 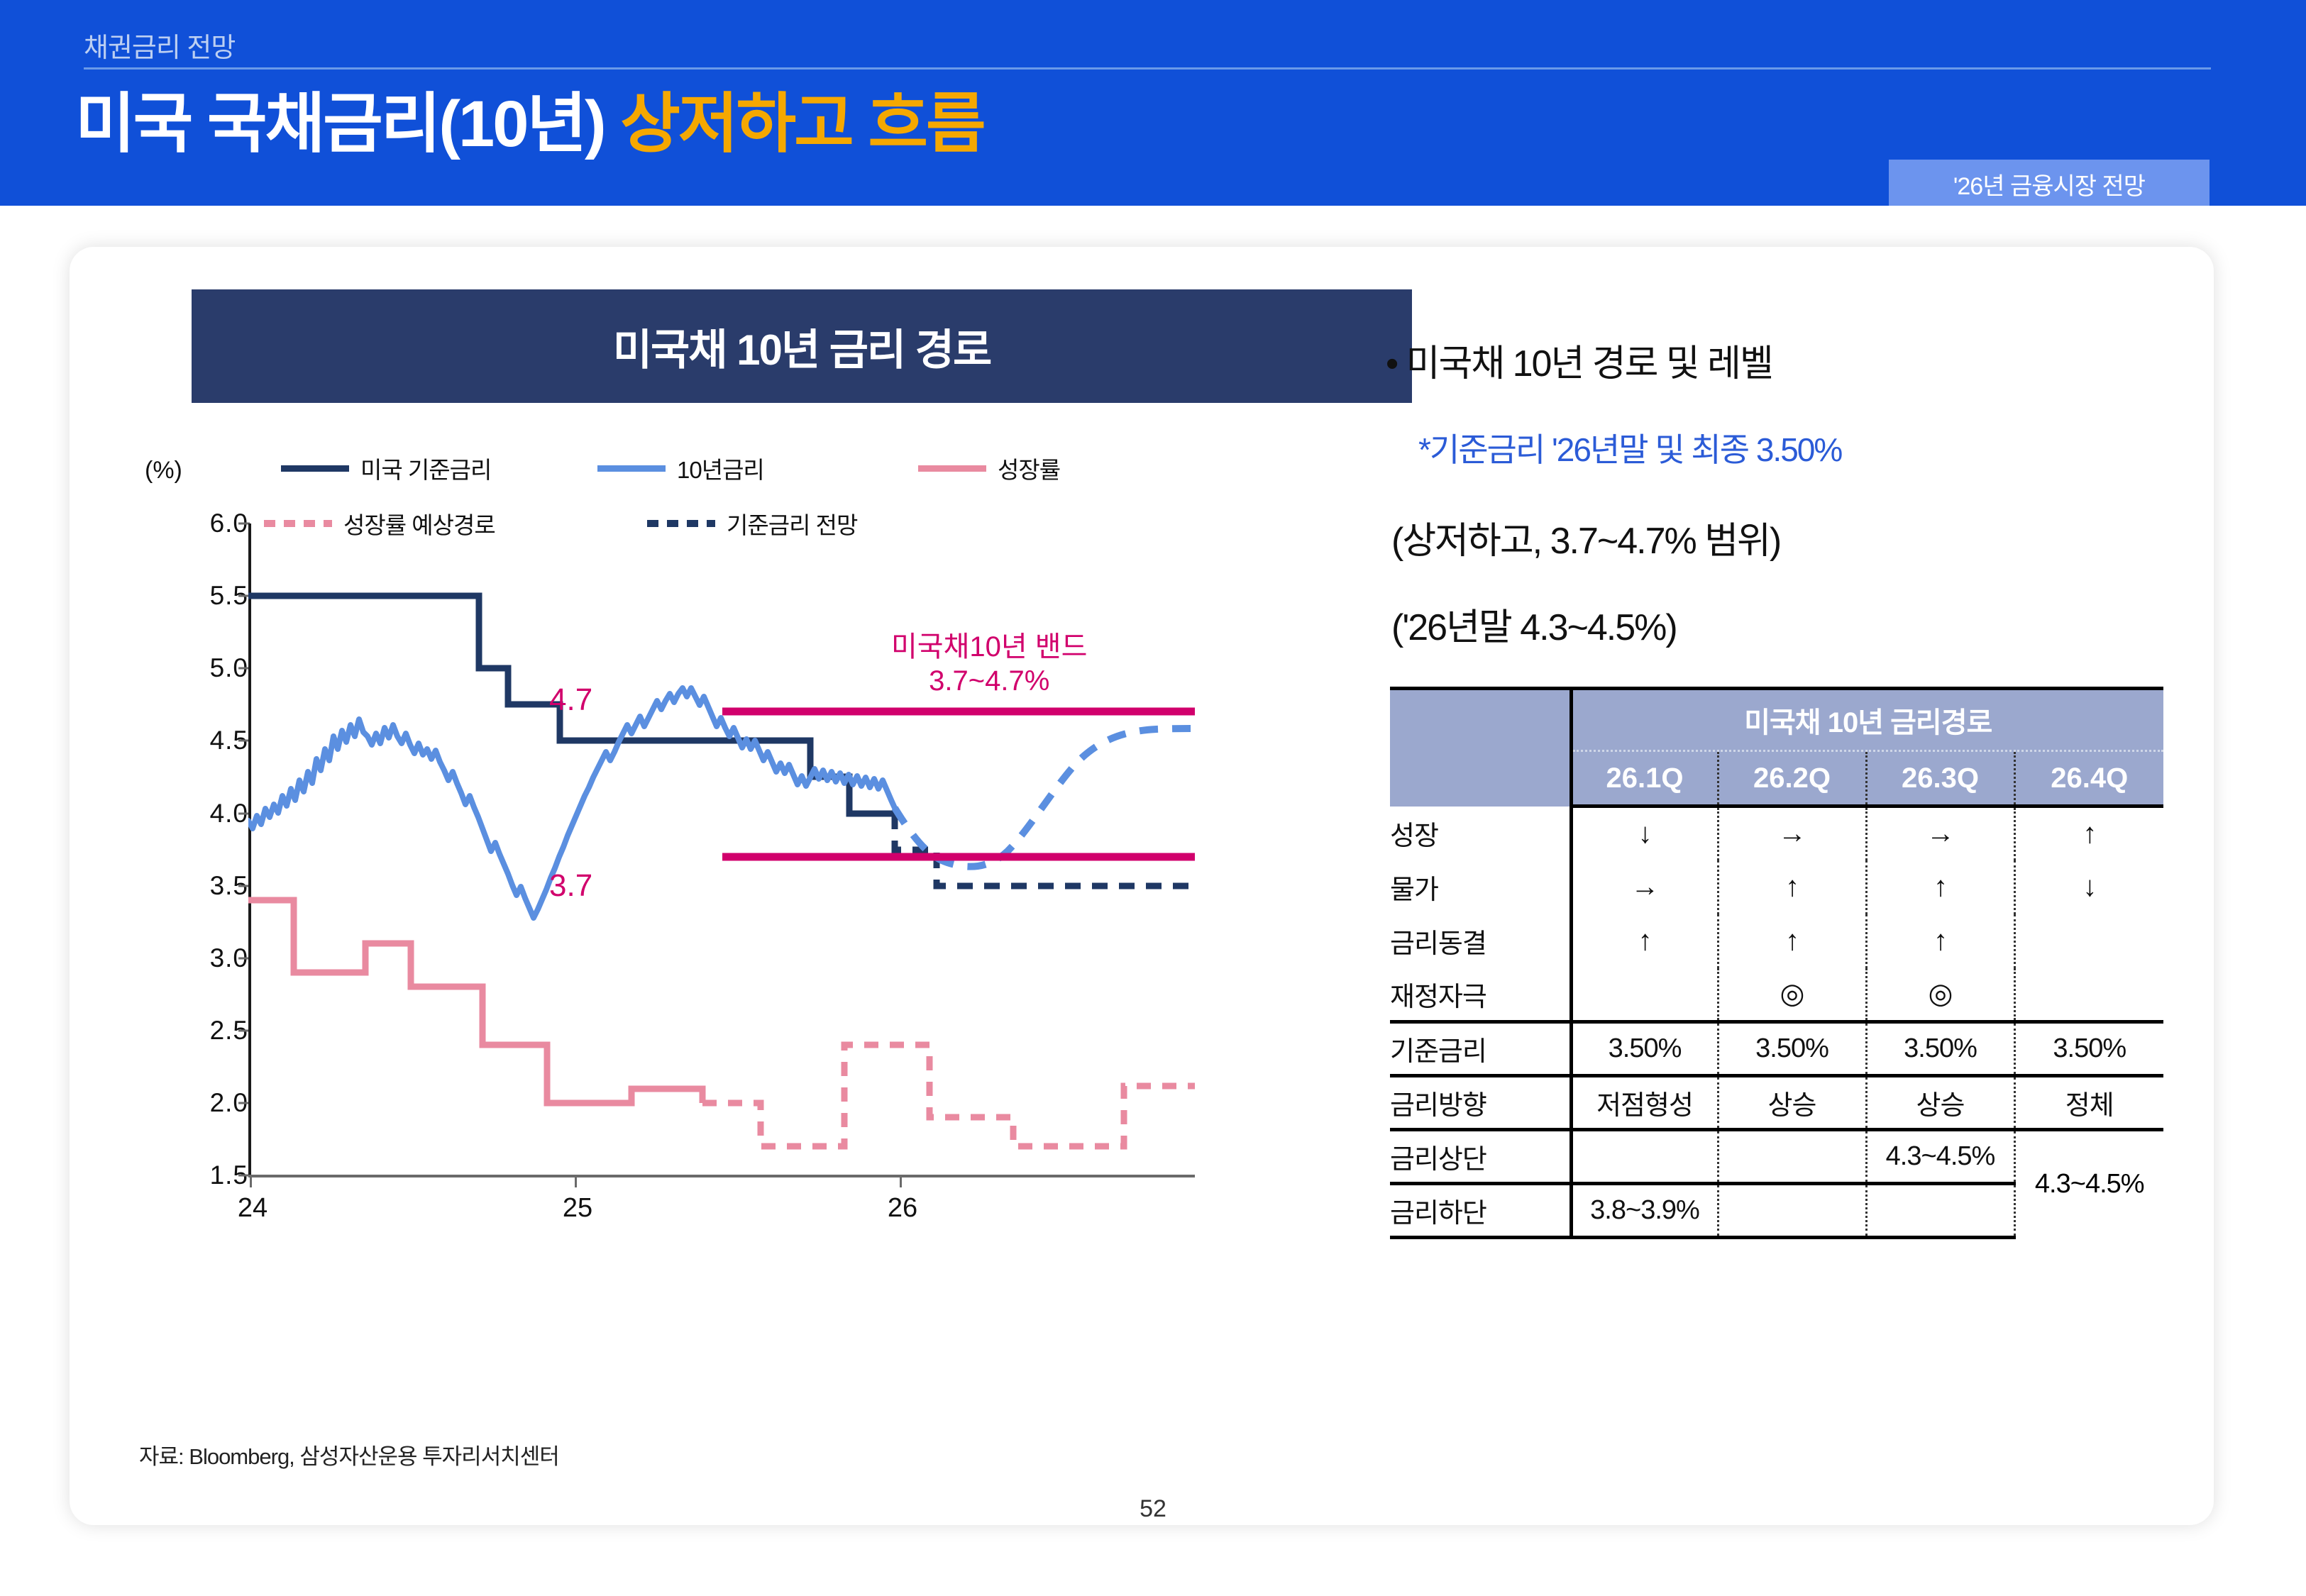 I want to click on cell-growth-q3: →, so click(x=1939, y=833).